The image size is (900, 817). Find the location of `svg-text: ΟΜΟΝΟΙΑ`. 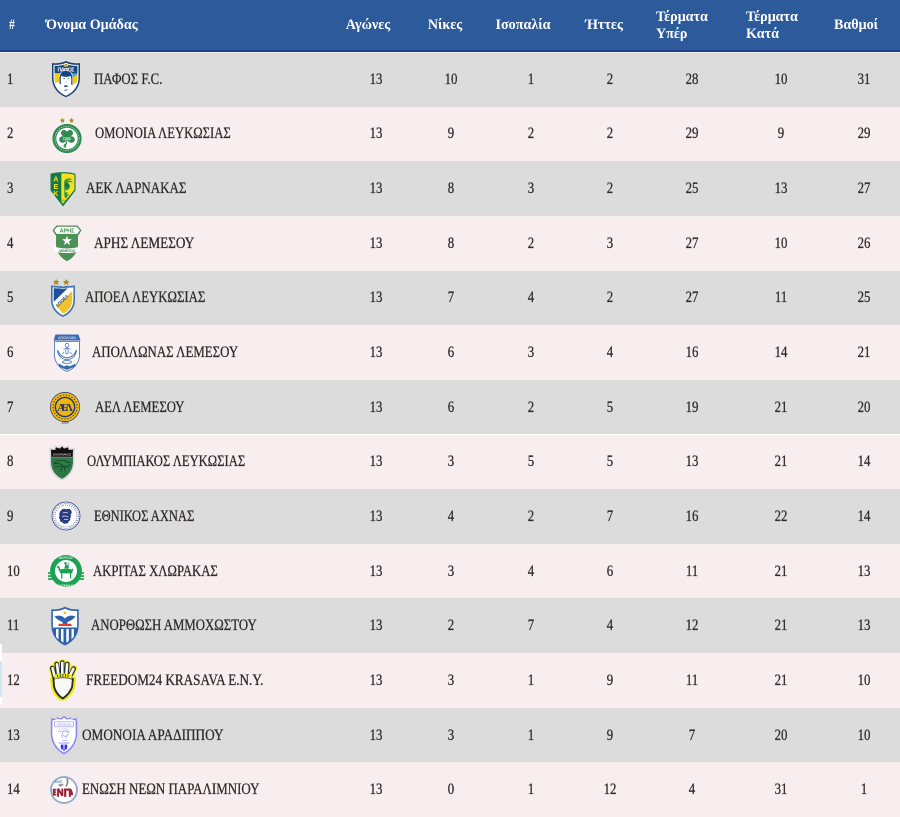

svg-text: ΟΜΟΝΟΙΑ is located at coordinates (63, 725).